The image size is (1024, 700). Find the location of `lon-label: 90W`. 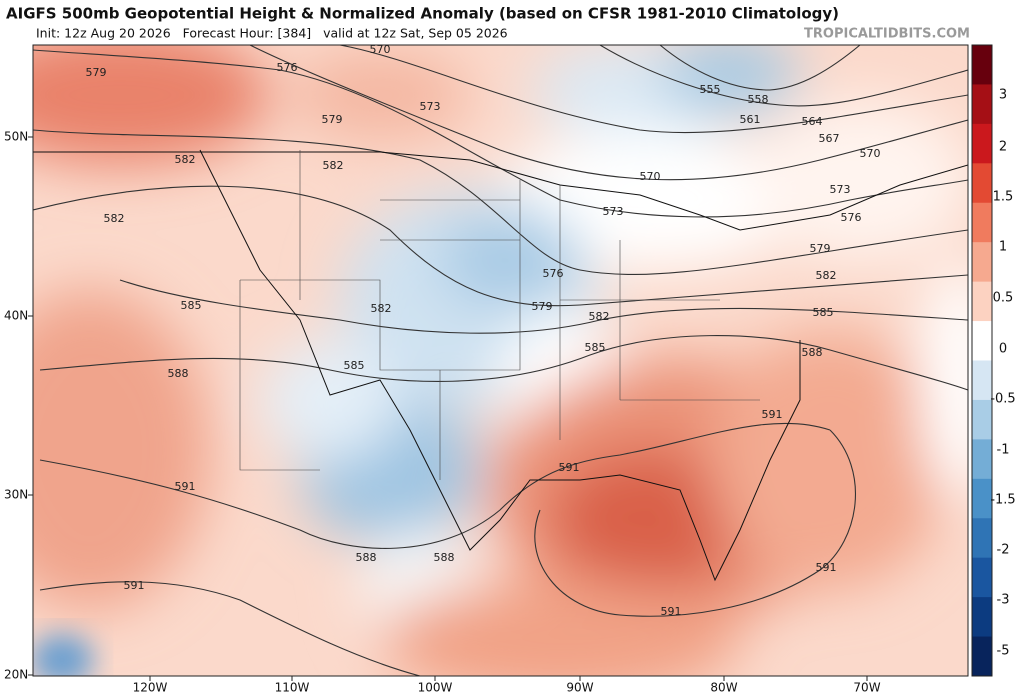

lon-label: 90W is located at coordinates (579, 688).